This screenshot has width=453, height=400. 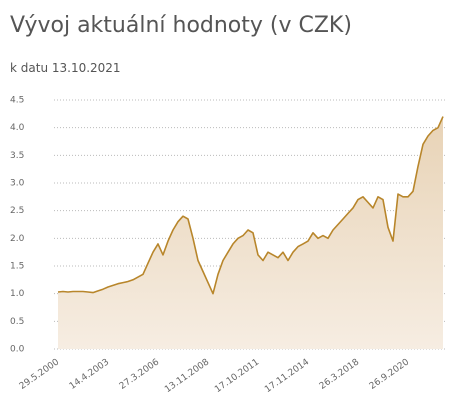 I want to click on x-tick-label: 17.10.2011, so click(x=237, y=376).